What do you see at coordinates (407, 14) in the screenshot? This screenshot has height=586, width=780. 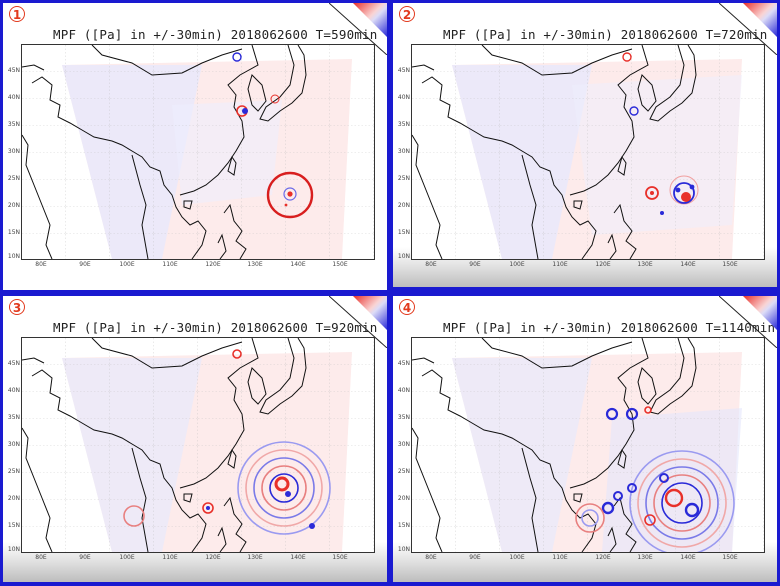 I see `panel-number-badge: 2` at bounding box center [407, 14].